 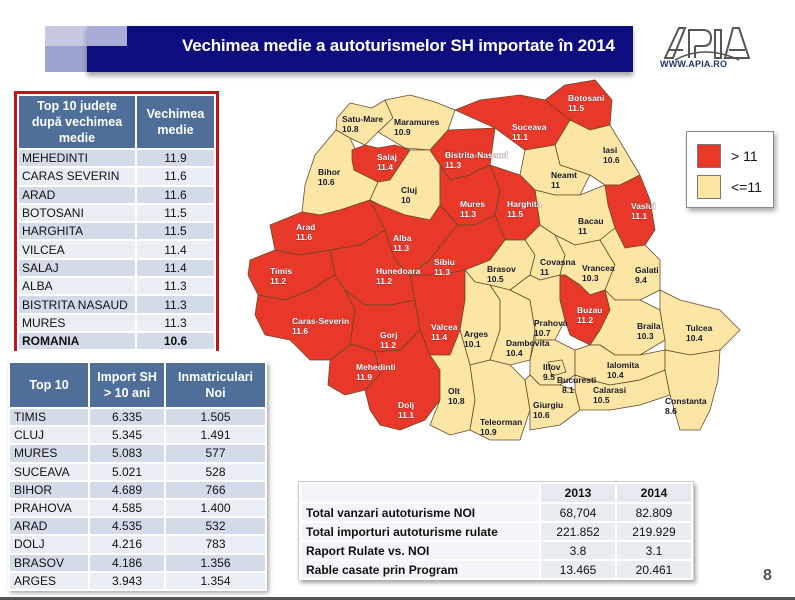 I want to click on import-cell: 5.345, so click(x=127, y=435).